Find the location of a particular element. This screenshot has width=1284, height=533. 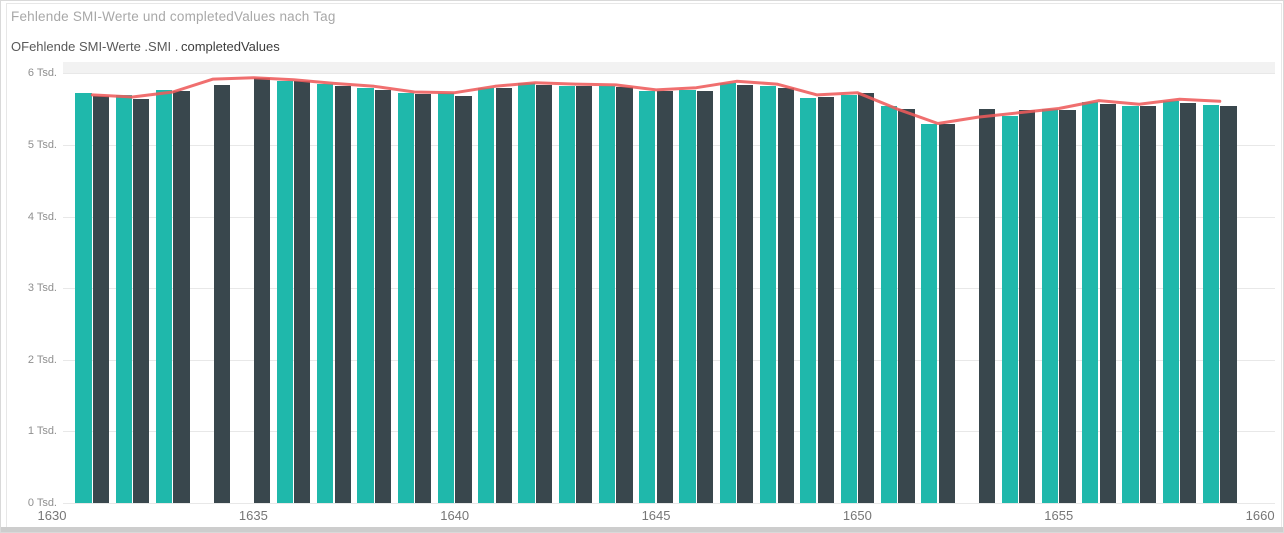

y-axis-tick-label: 2 Tsd. is located at coordinates (42, 359).